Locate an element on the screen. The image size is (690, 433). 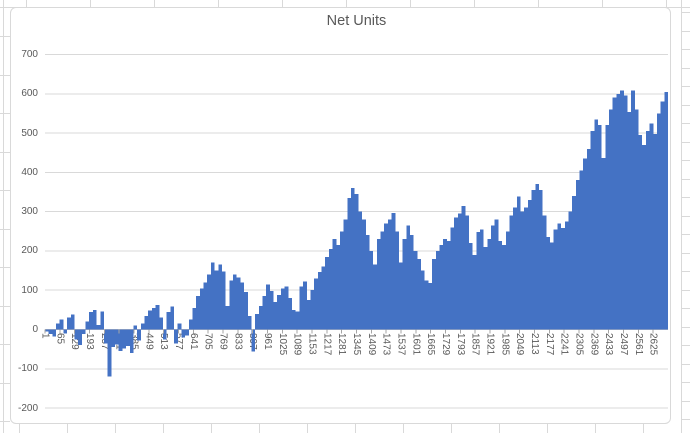
x-tick-label: 385 is located at coordinates (134, 341).